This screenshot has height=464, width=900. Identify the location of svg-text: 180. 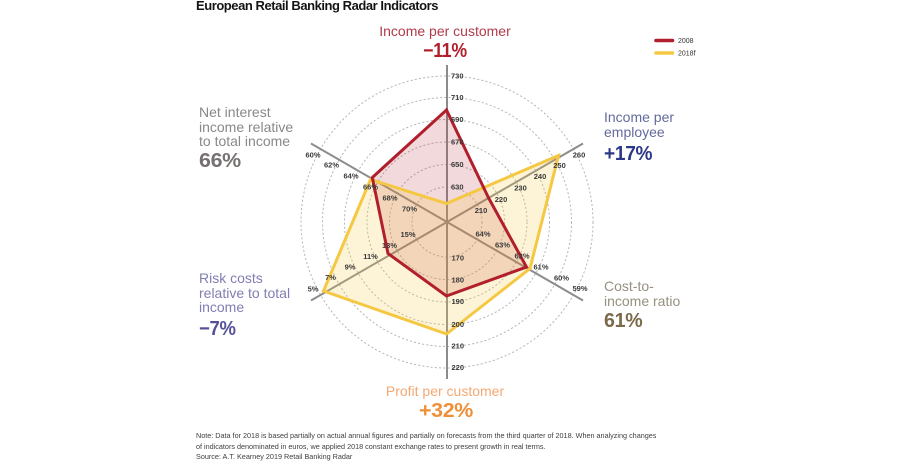
(458, 280).